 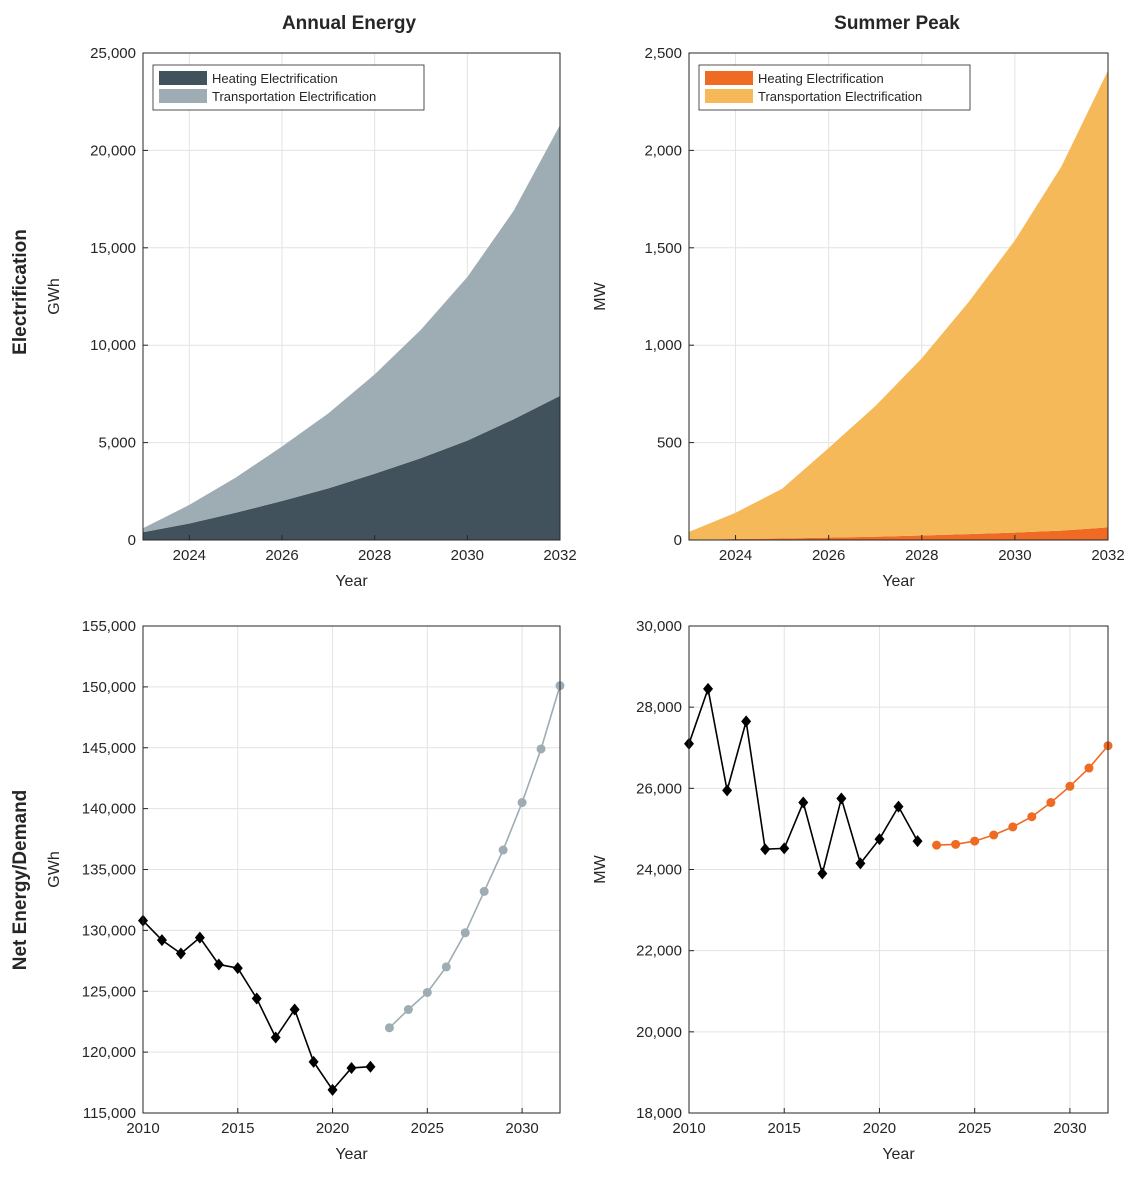 I want to click on y-tick-label: 10,000, so click(x=113, y=345).